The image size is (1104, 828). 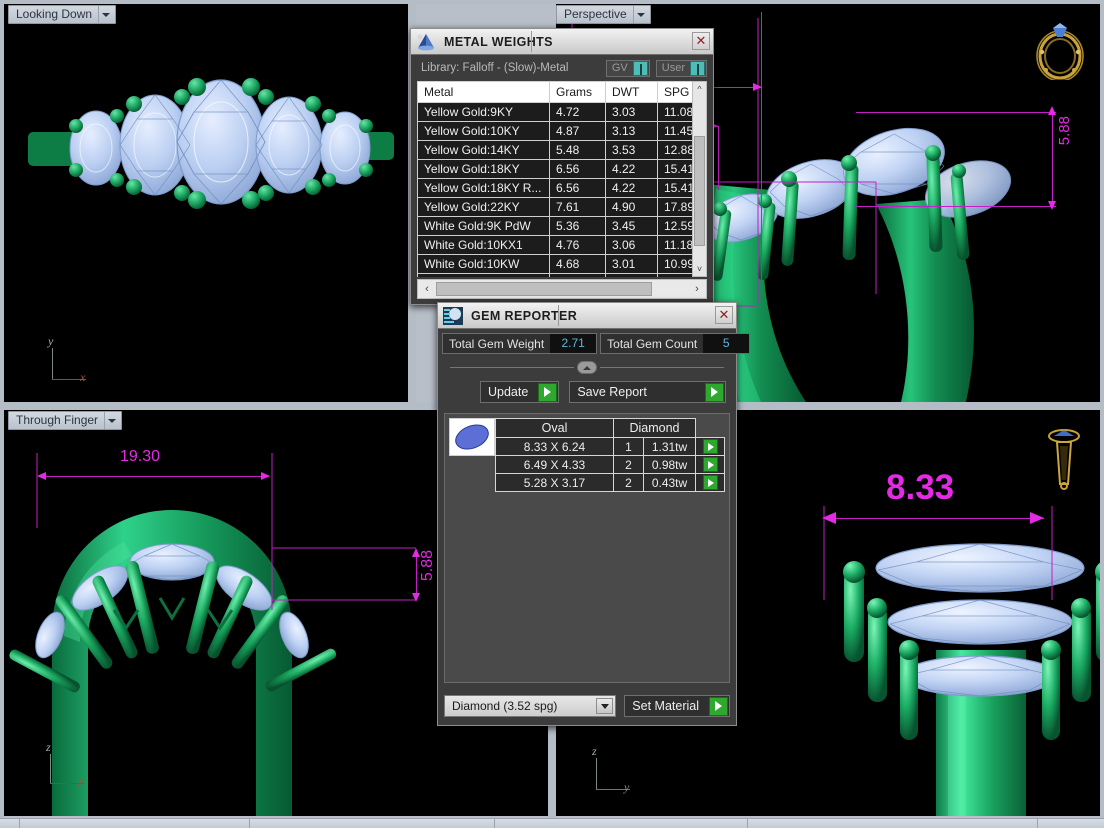 What do you see at coordinates (610, 428) in the screenshot?
I see `gem-table-header-row: Oval Diamond` at bounding box center [610, 428].